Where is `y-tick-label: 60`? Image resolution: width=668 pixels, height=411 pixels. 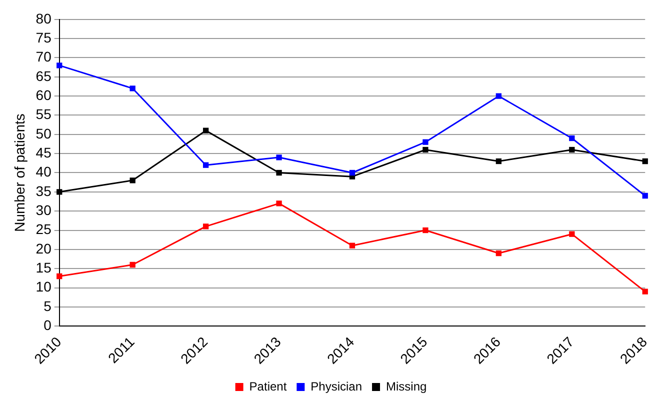
y-tick-label: 60 is located at coordinates (44, 94).